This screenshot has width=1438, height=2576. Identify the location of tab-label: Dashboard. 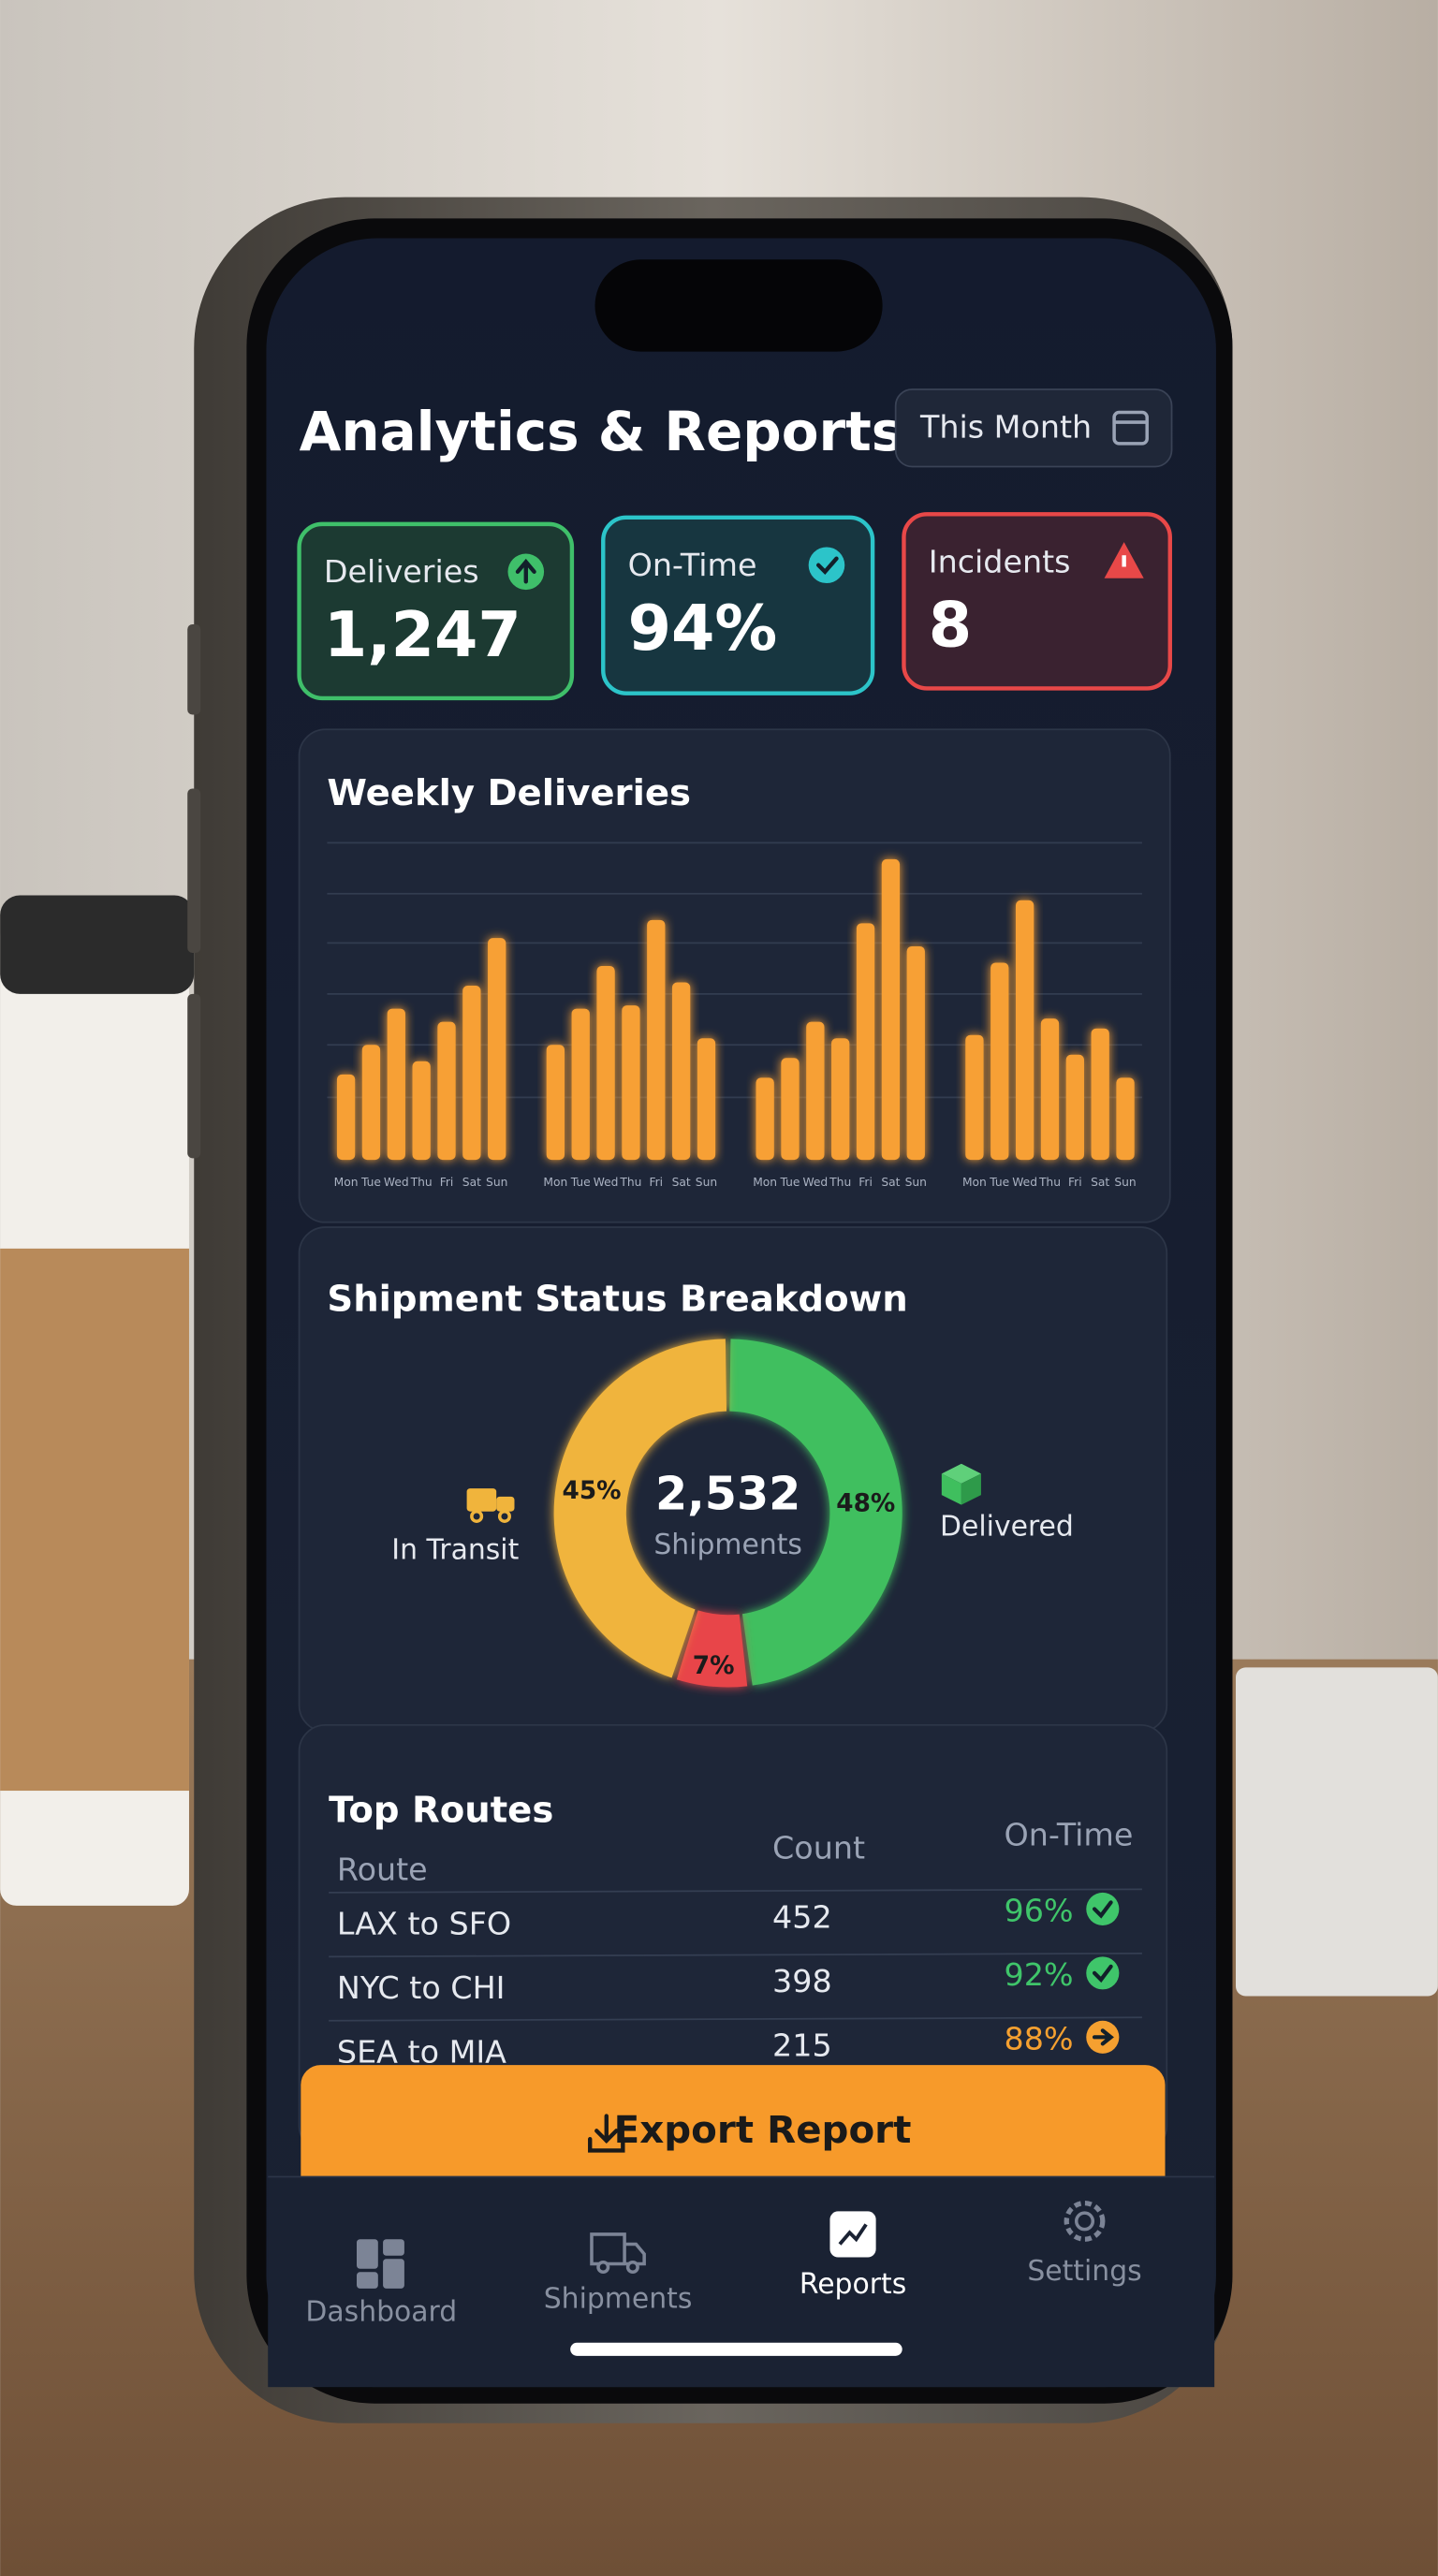
(381, 2312).